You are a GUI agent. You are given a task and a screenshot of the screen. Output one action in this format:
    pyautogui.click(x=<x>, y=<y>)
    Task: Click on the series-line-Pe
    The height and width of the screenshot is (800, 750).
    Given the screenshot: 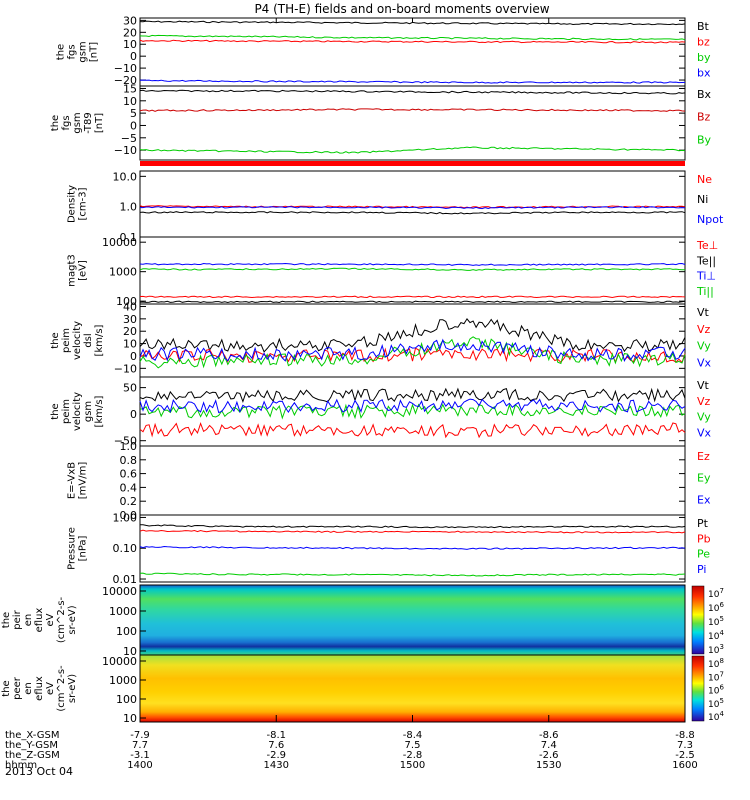 What is the action you would take?
    pyautogui.click(x=412, y=574)
    